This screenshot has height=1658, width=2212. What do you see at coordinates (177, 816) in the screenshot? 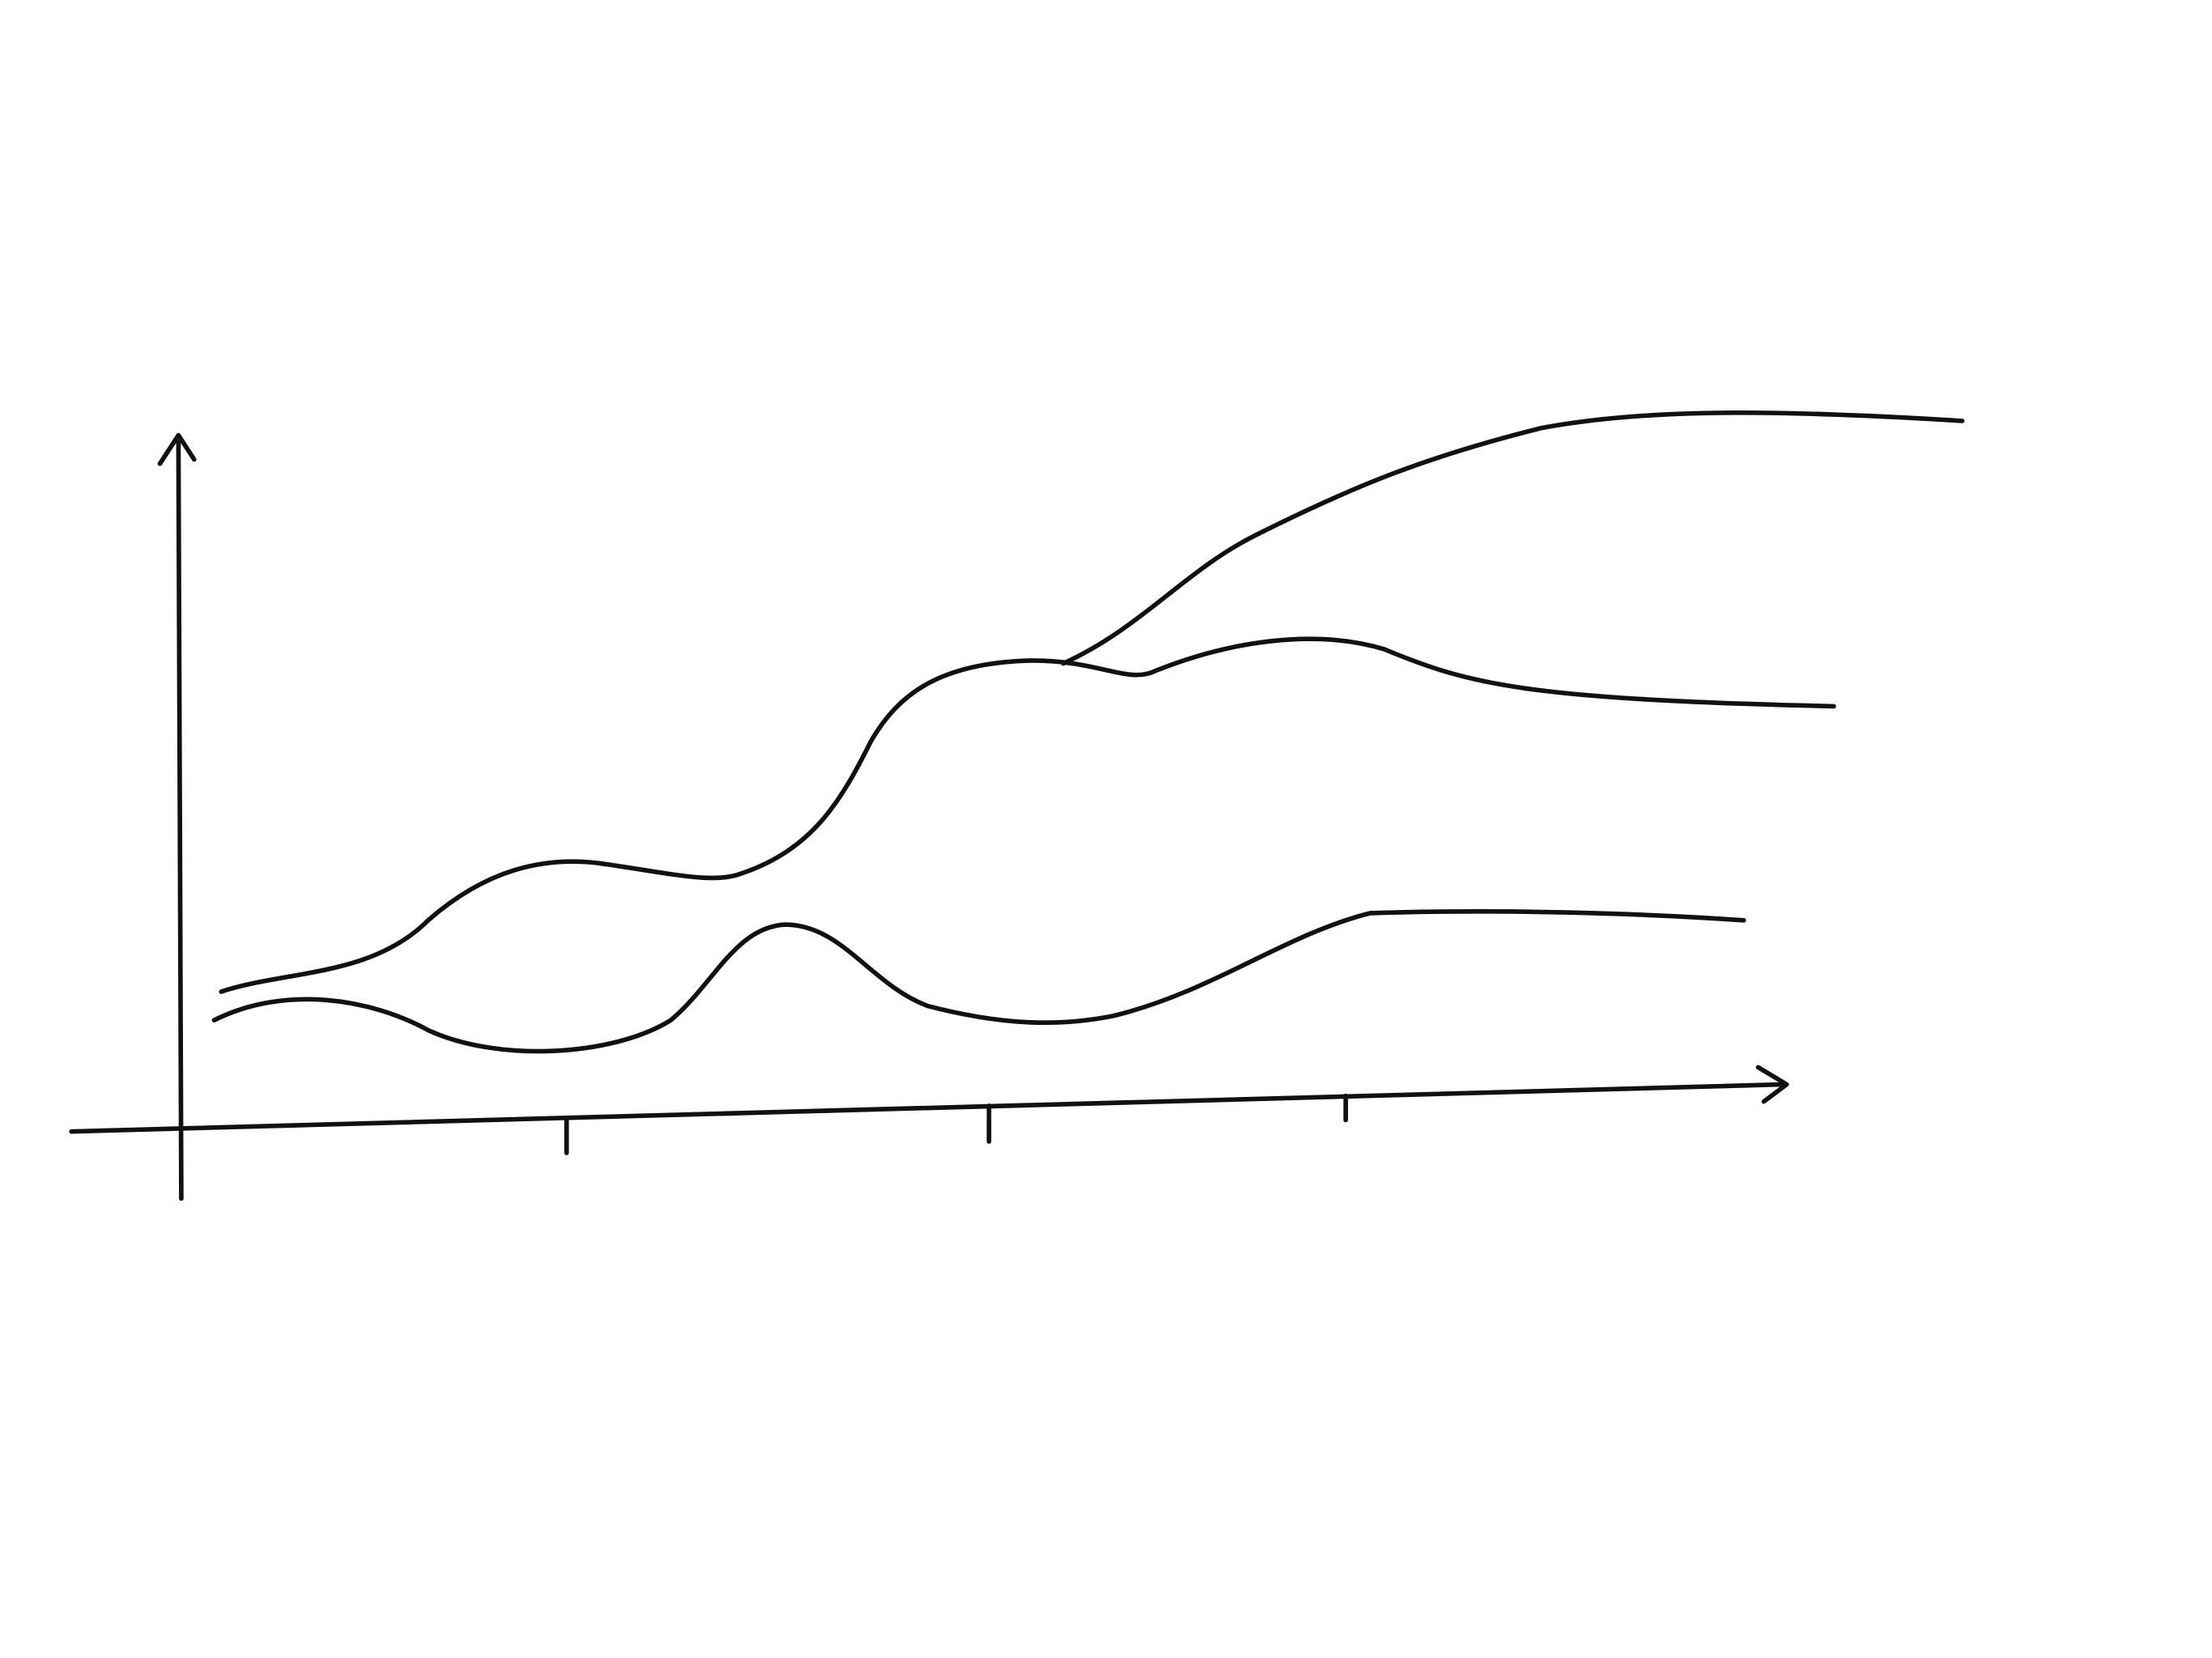
I see `y-axis` at bounding box center [177, 816].